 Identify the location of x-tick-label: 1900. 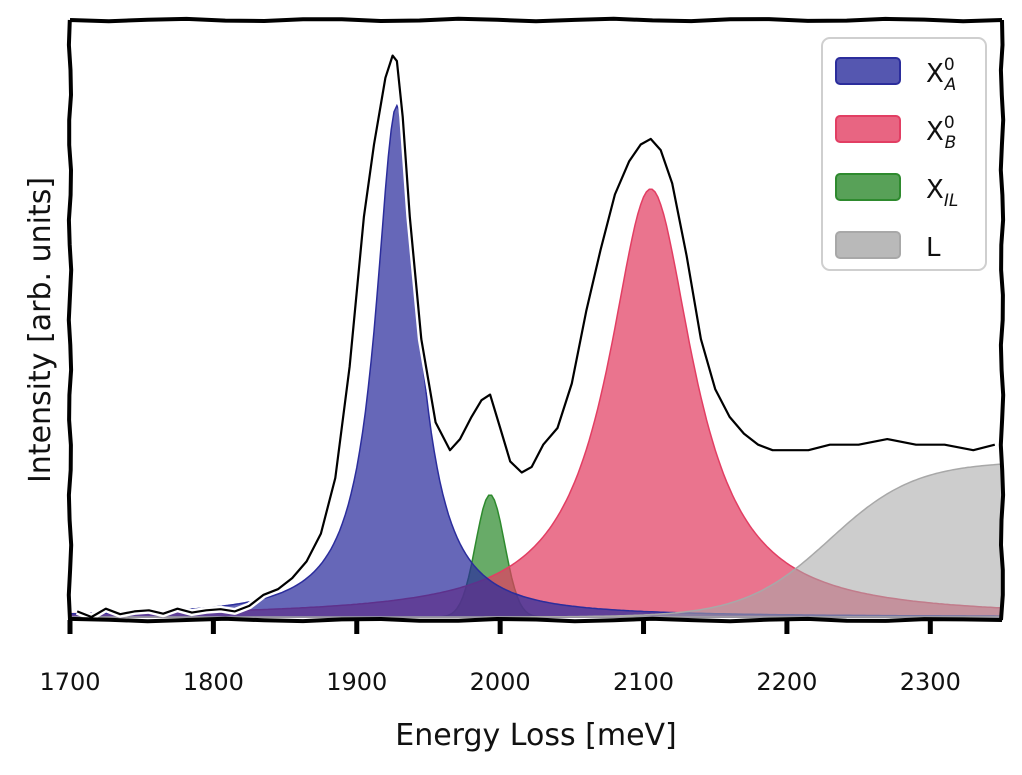
(356, 682).